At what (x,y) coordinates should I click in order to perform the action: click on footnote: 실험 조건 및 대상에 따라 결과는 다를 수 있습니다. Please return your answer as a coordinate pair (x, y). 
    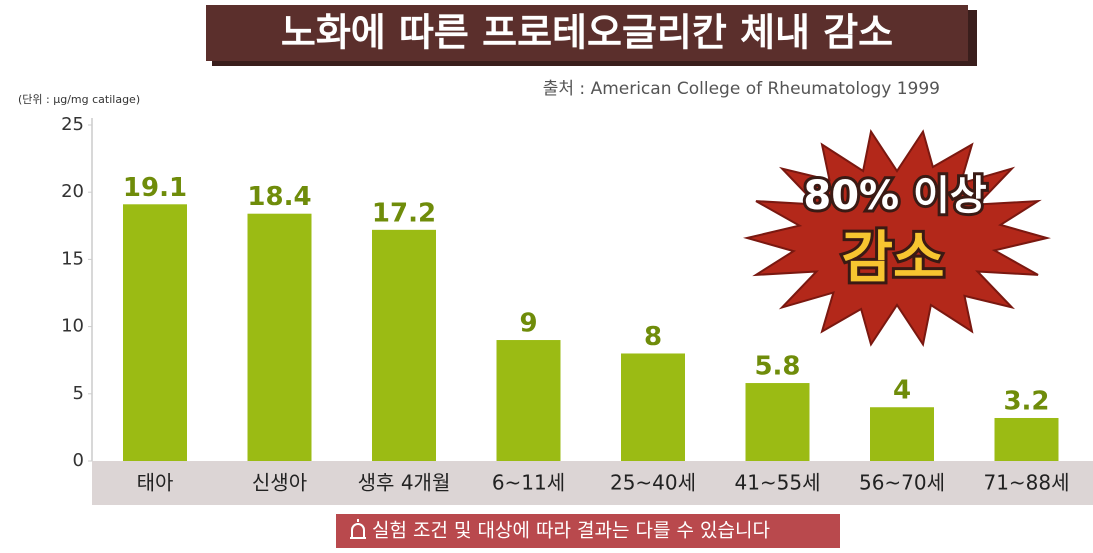
    Looking at the image, I should click on (571, 531).